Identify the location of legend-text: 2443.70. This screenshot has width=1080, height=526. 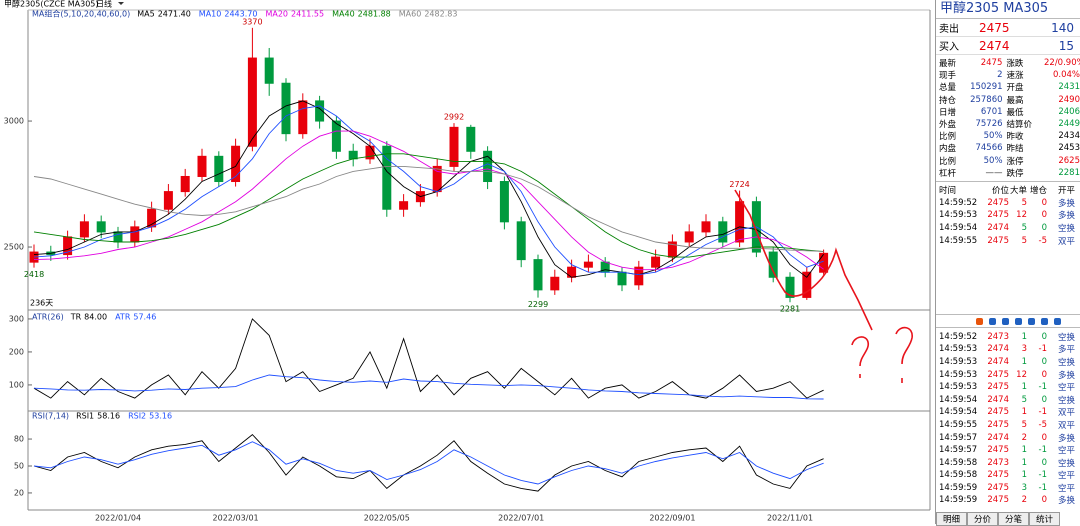
(240, 14).